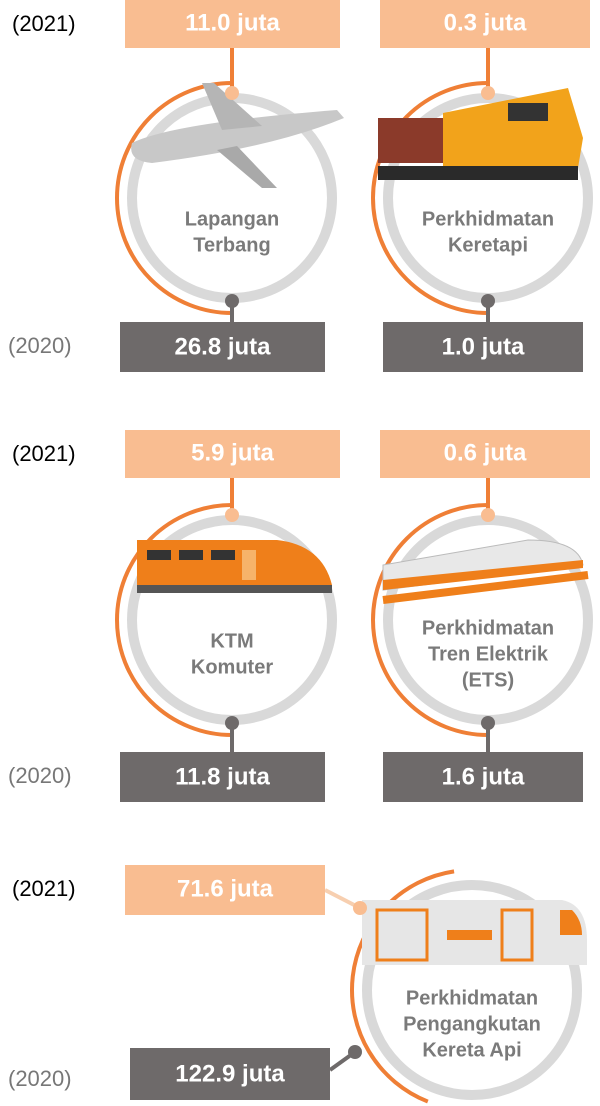  I want to click on value-2021: 71.6 juta, so click(225, 888).